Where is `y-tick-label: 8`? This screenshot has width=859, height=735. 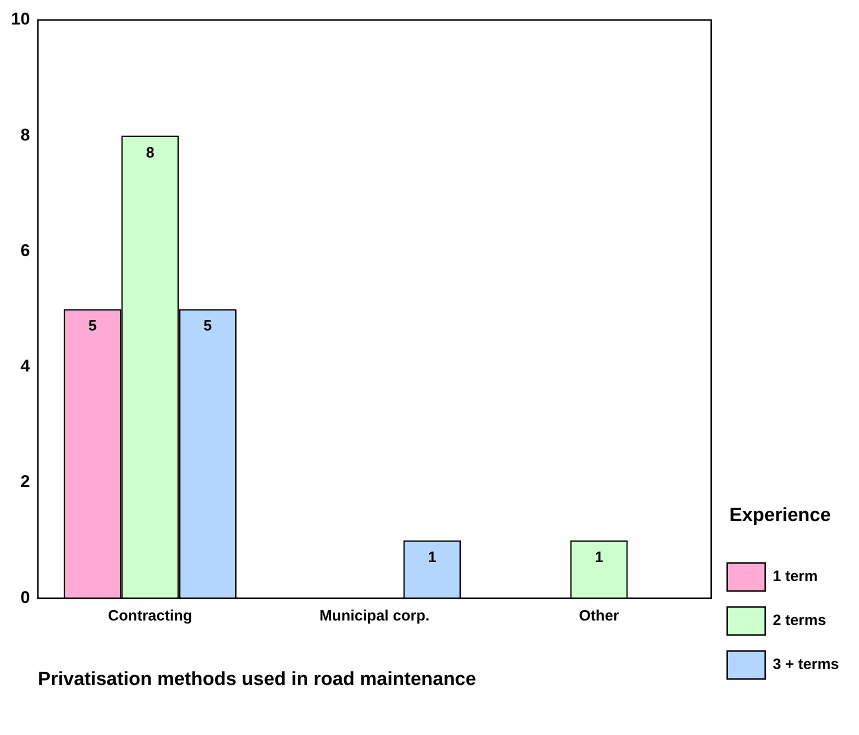 y-tick-label: 8 is located at coordinates (25, 134).